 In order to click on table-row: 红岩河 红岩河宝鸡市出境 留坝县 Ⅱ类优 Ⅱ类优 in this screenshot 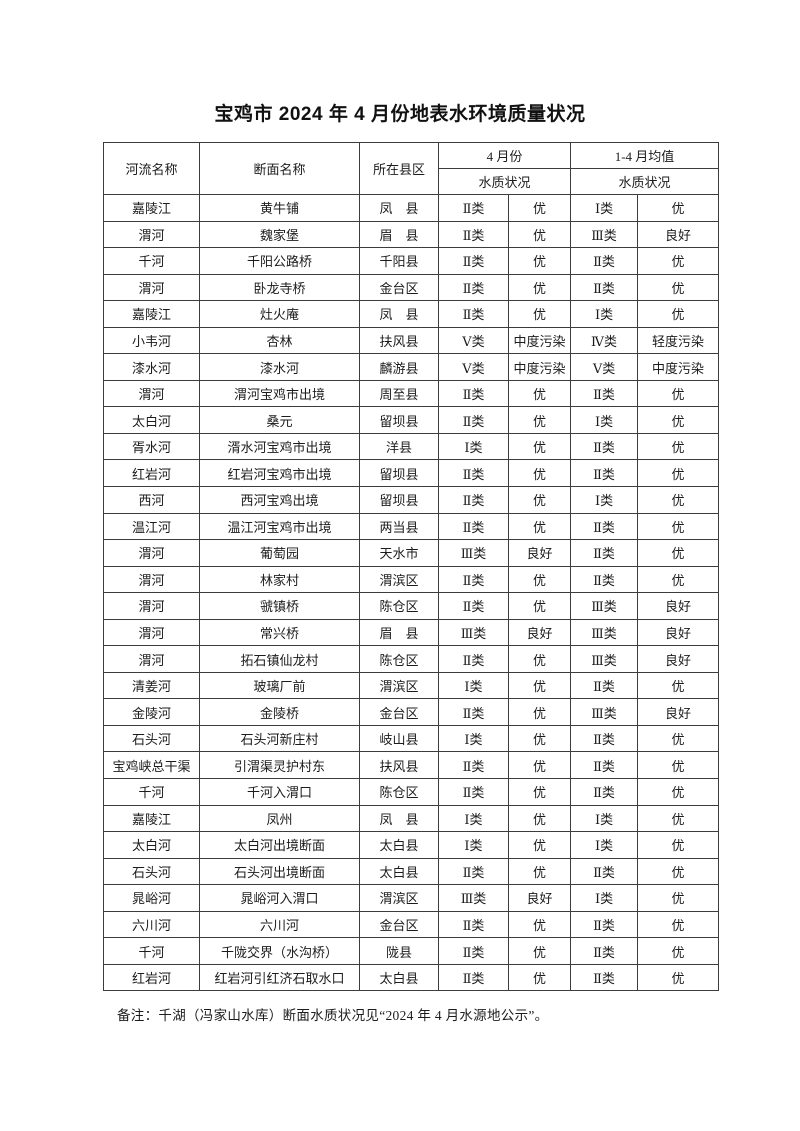, I will do `click(411, 473)`.